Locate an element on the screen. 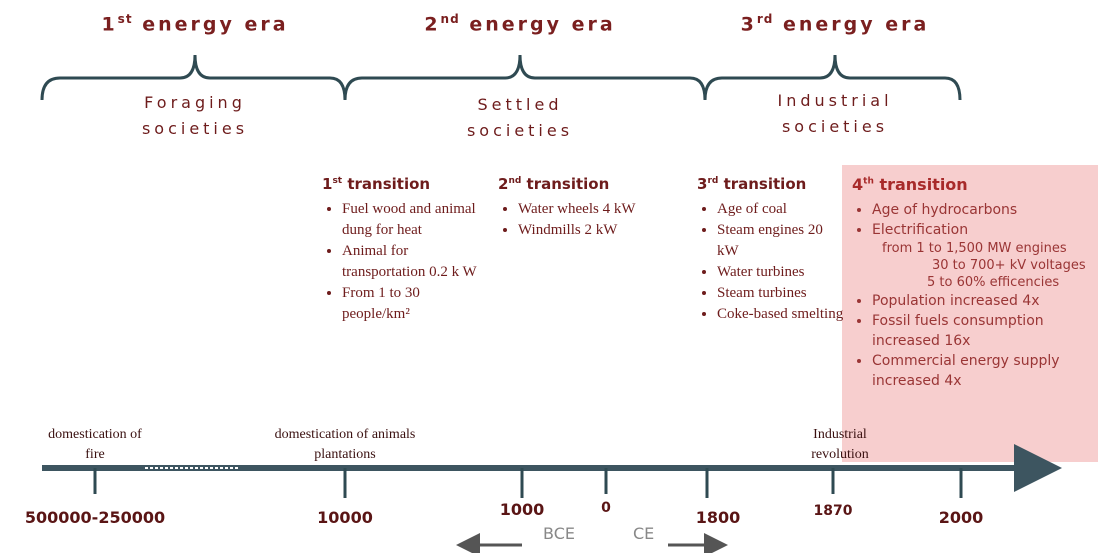 Image resolution: width=1098 pixels, height=553 pixels. era-title: 1st energy era is located at coordinates (194, 23).